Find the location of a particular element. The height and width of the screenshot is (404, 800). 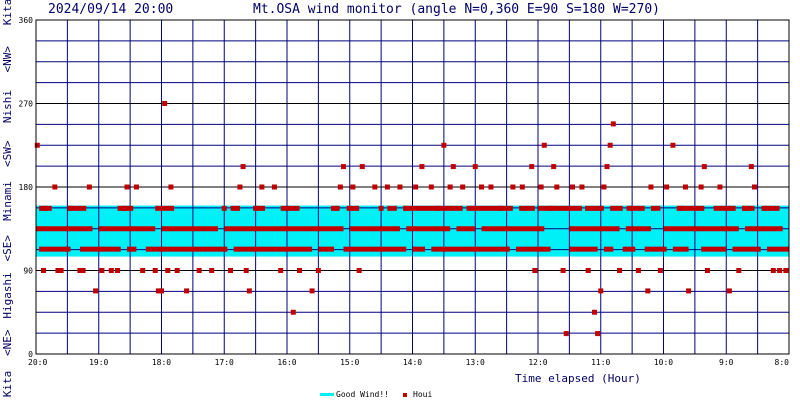

timestamp-label: 2024/09/14 20:00 is located at coordinates (110, 9).